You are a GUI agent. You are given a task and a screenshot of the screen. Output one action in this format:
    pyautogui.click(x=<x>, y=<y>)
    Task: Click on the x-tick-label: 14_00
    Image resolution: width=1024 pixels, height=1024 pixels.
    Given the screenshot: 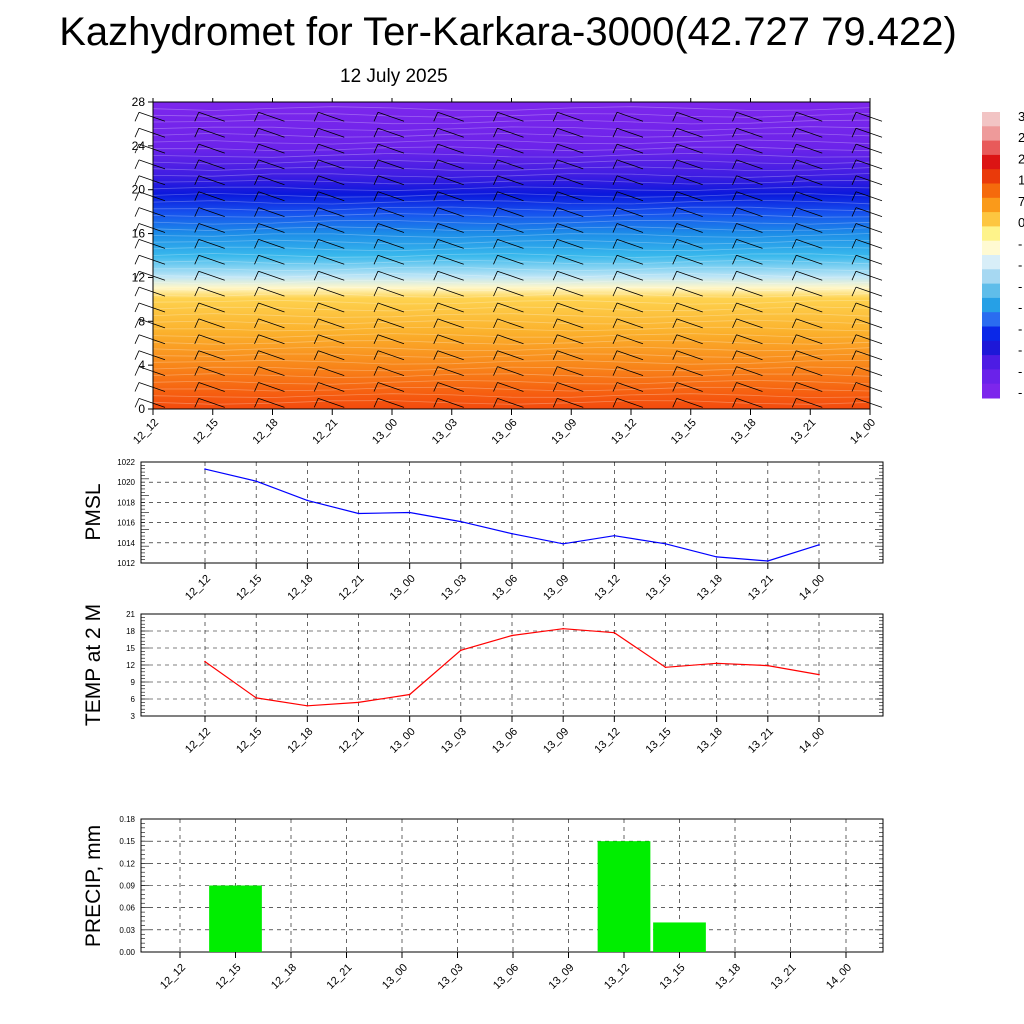 What is the action you would take?
    pyautogui.click(x=863, y=432)
    